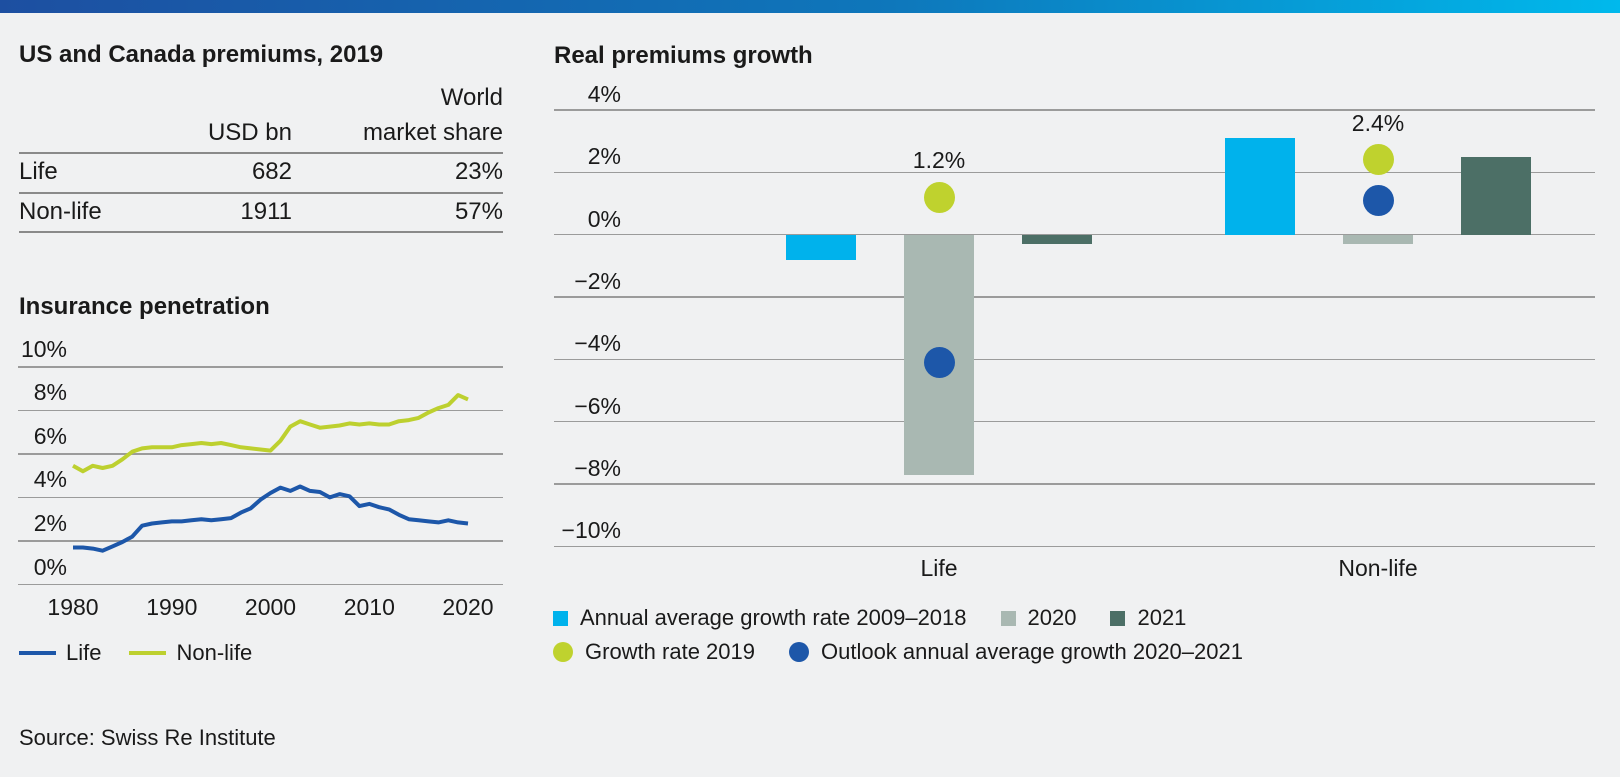 The image size is (1620, 777). What do you see at coordinates (60, 211) in the screenshot?
I see `premiums-row-label: Non-life` at bounding box center [60, 211].